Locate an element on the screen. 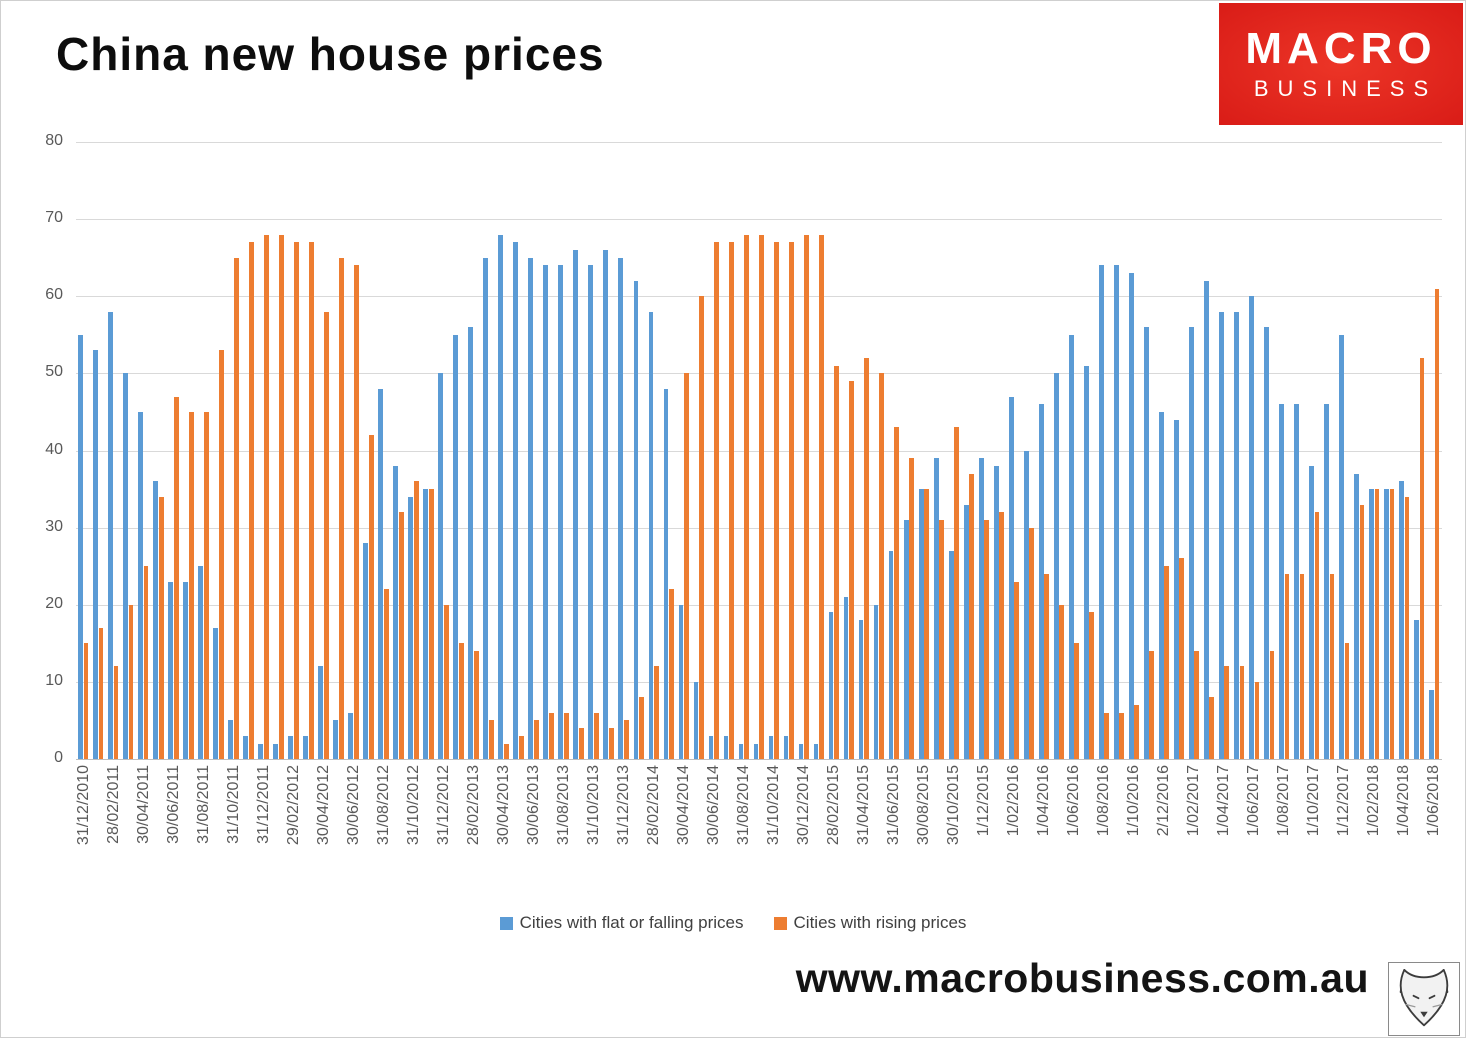  y-axis-label: 80 is located at coordinates (54, 140).